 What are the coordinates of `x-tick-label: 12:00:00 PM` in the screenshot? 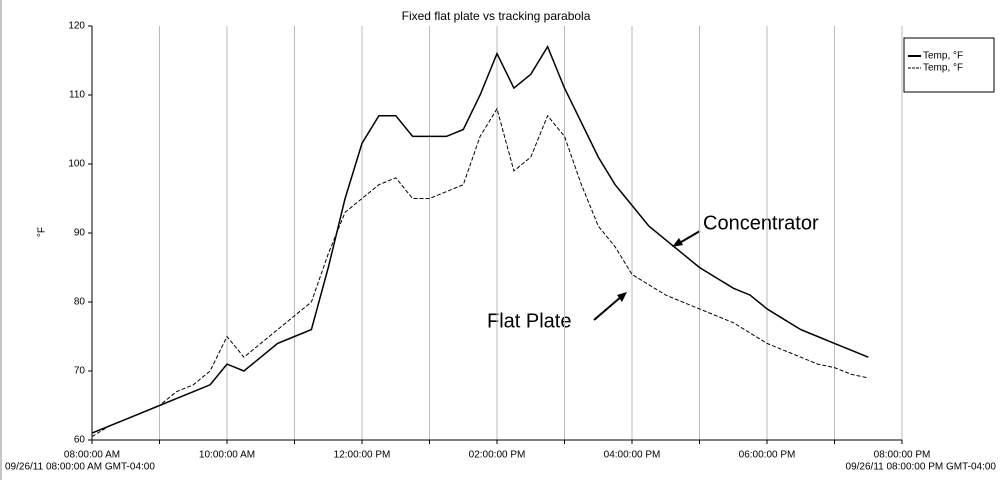 It's located at (362, 455).